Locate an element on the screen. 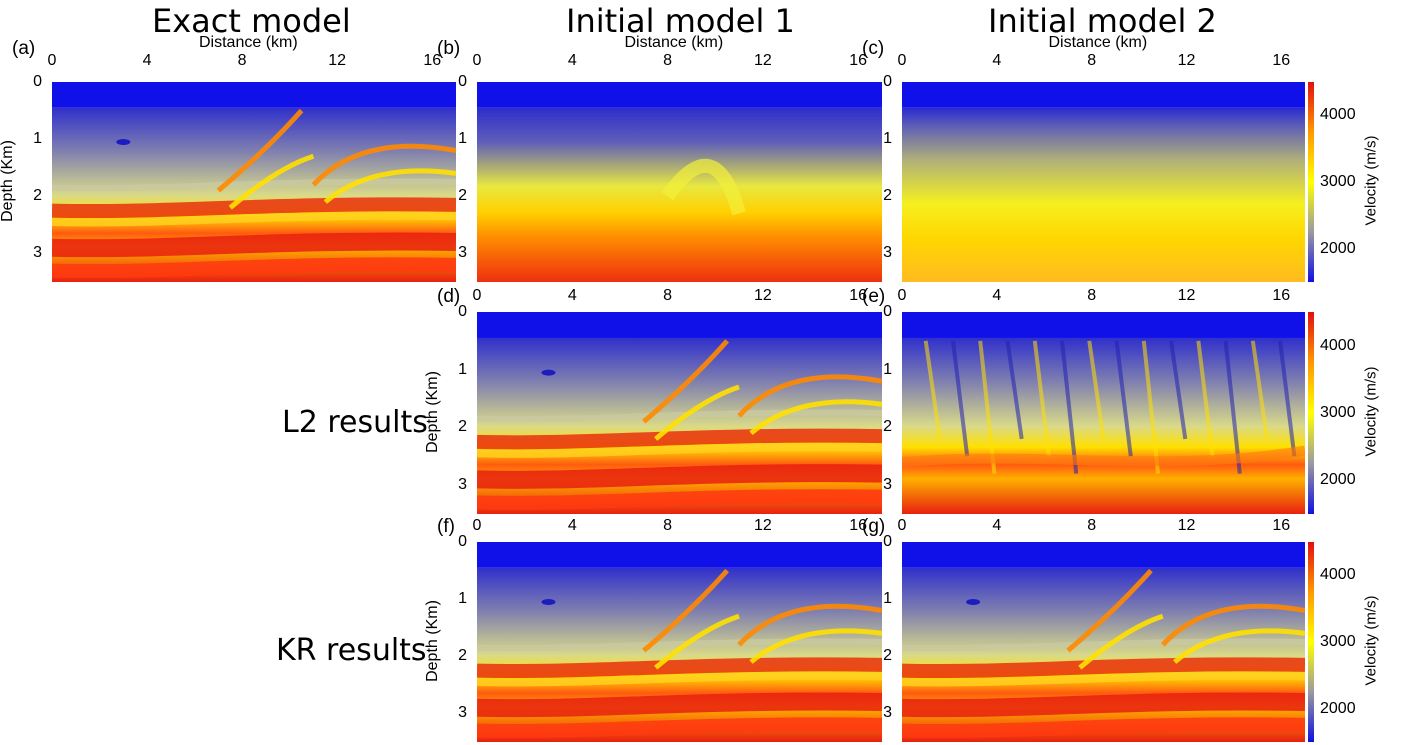 The width and height of the screenshot is (1401, 745). panel-e-xtick-8: 8 is located at coordinates (1092, 295).